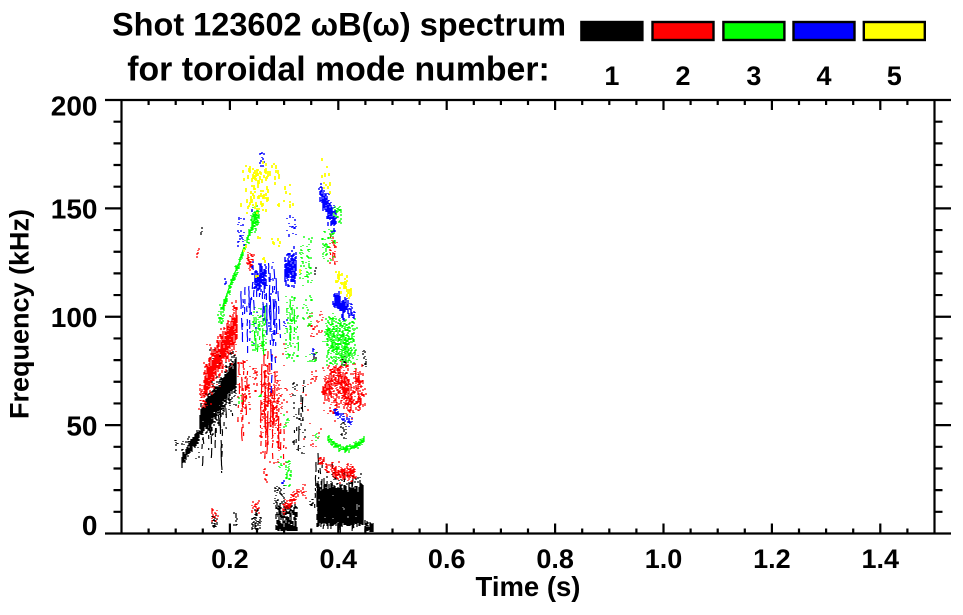 The width and height of the screenshot is (963, 615). I want to click on svg-text: 1, so click(611, 76).